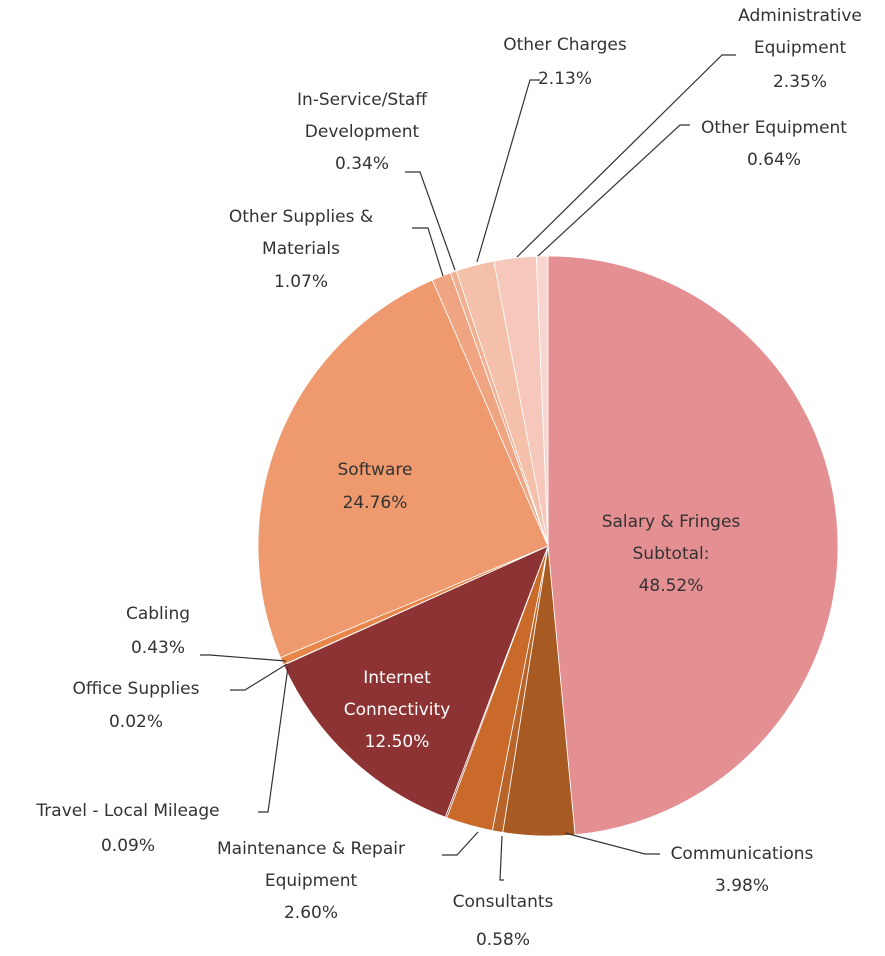  Describe the element at coordinates (301, 233) in the screenshot. I see `slice-label: Other Supplies & Materials` at that location.